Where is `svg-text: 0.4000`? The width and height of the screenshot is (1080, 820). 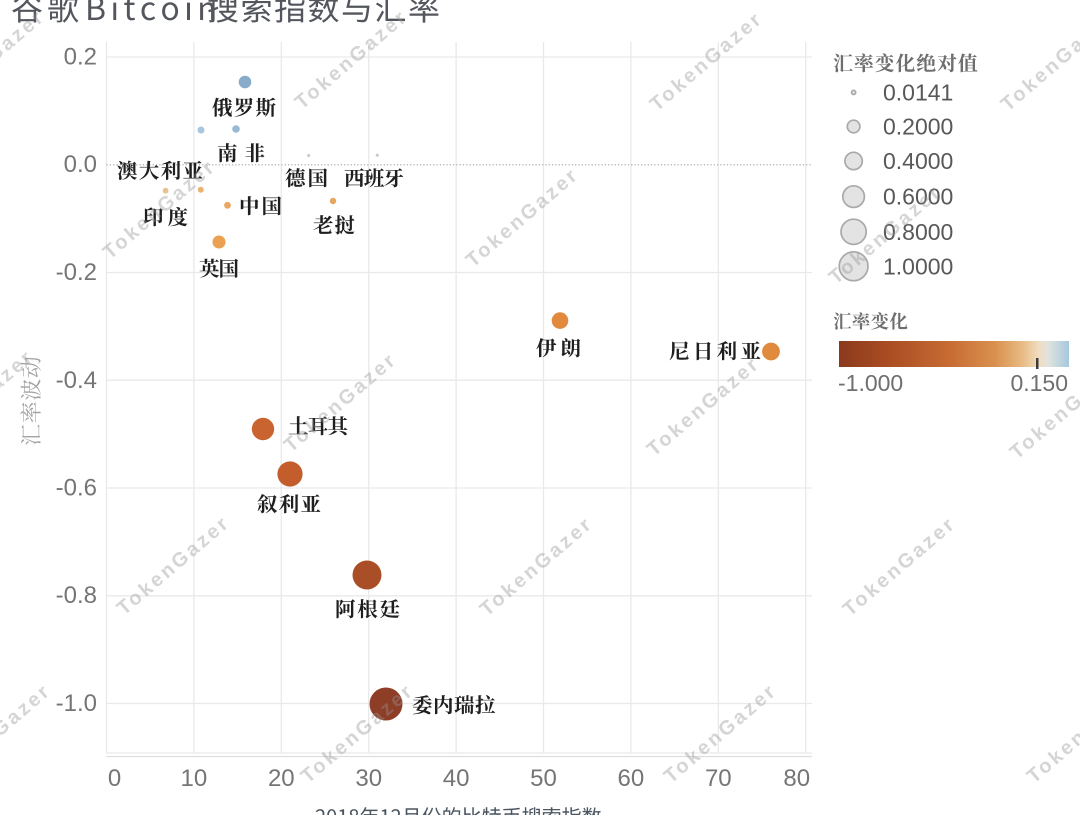 svg-text: 0.4000 is located at coordinates (918, 161).